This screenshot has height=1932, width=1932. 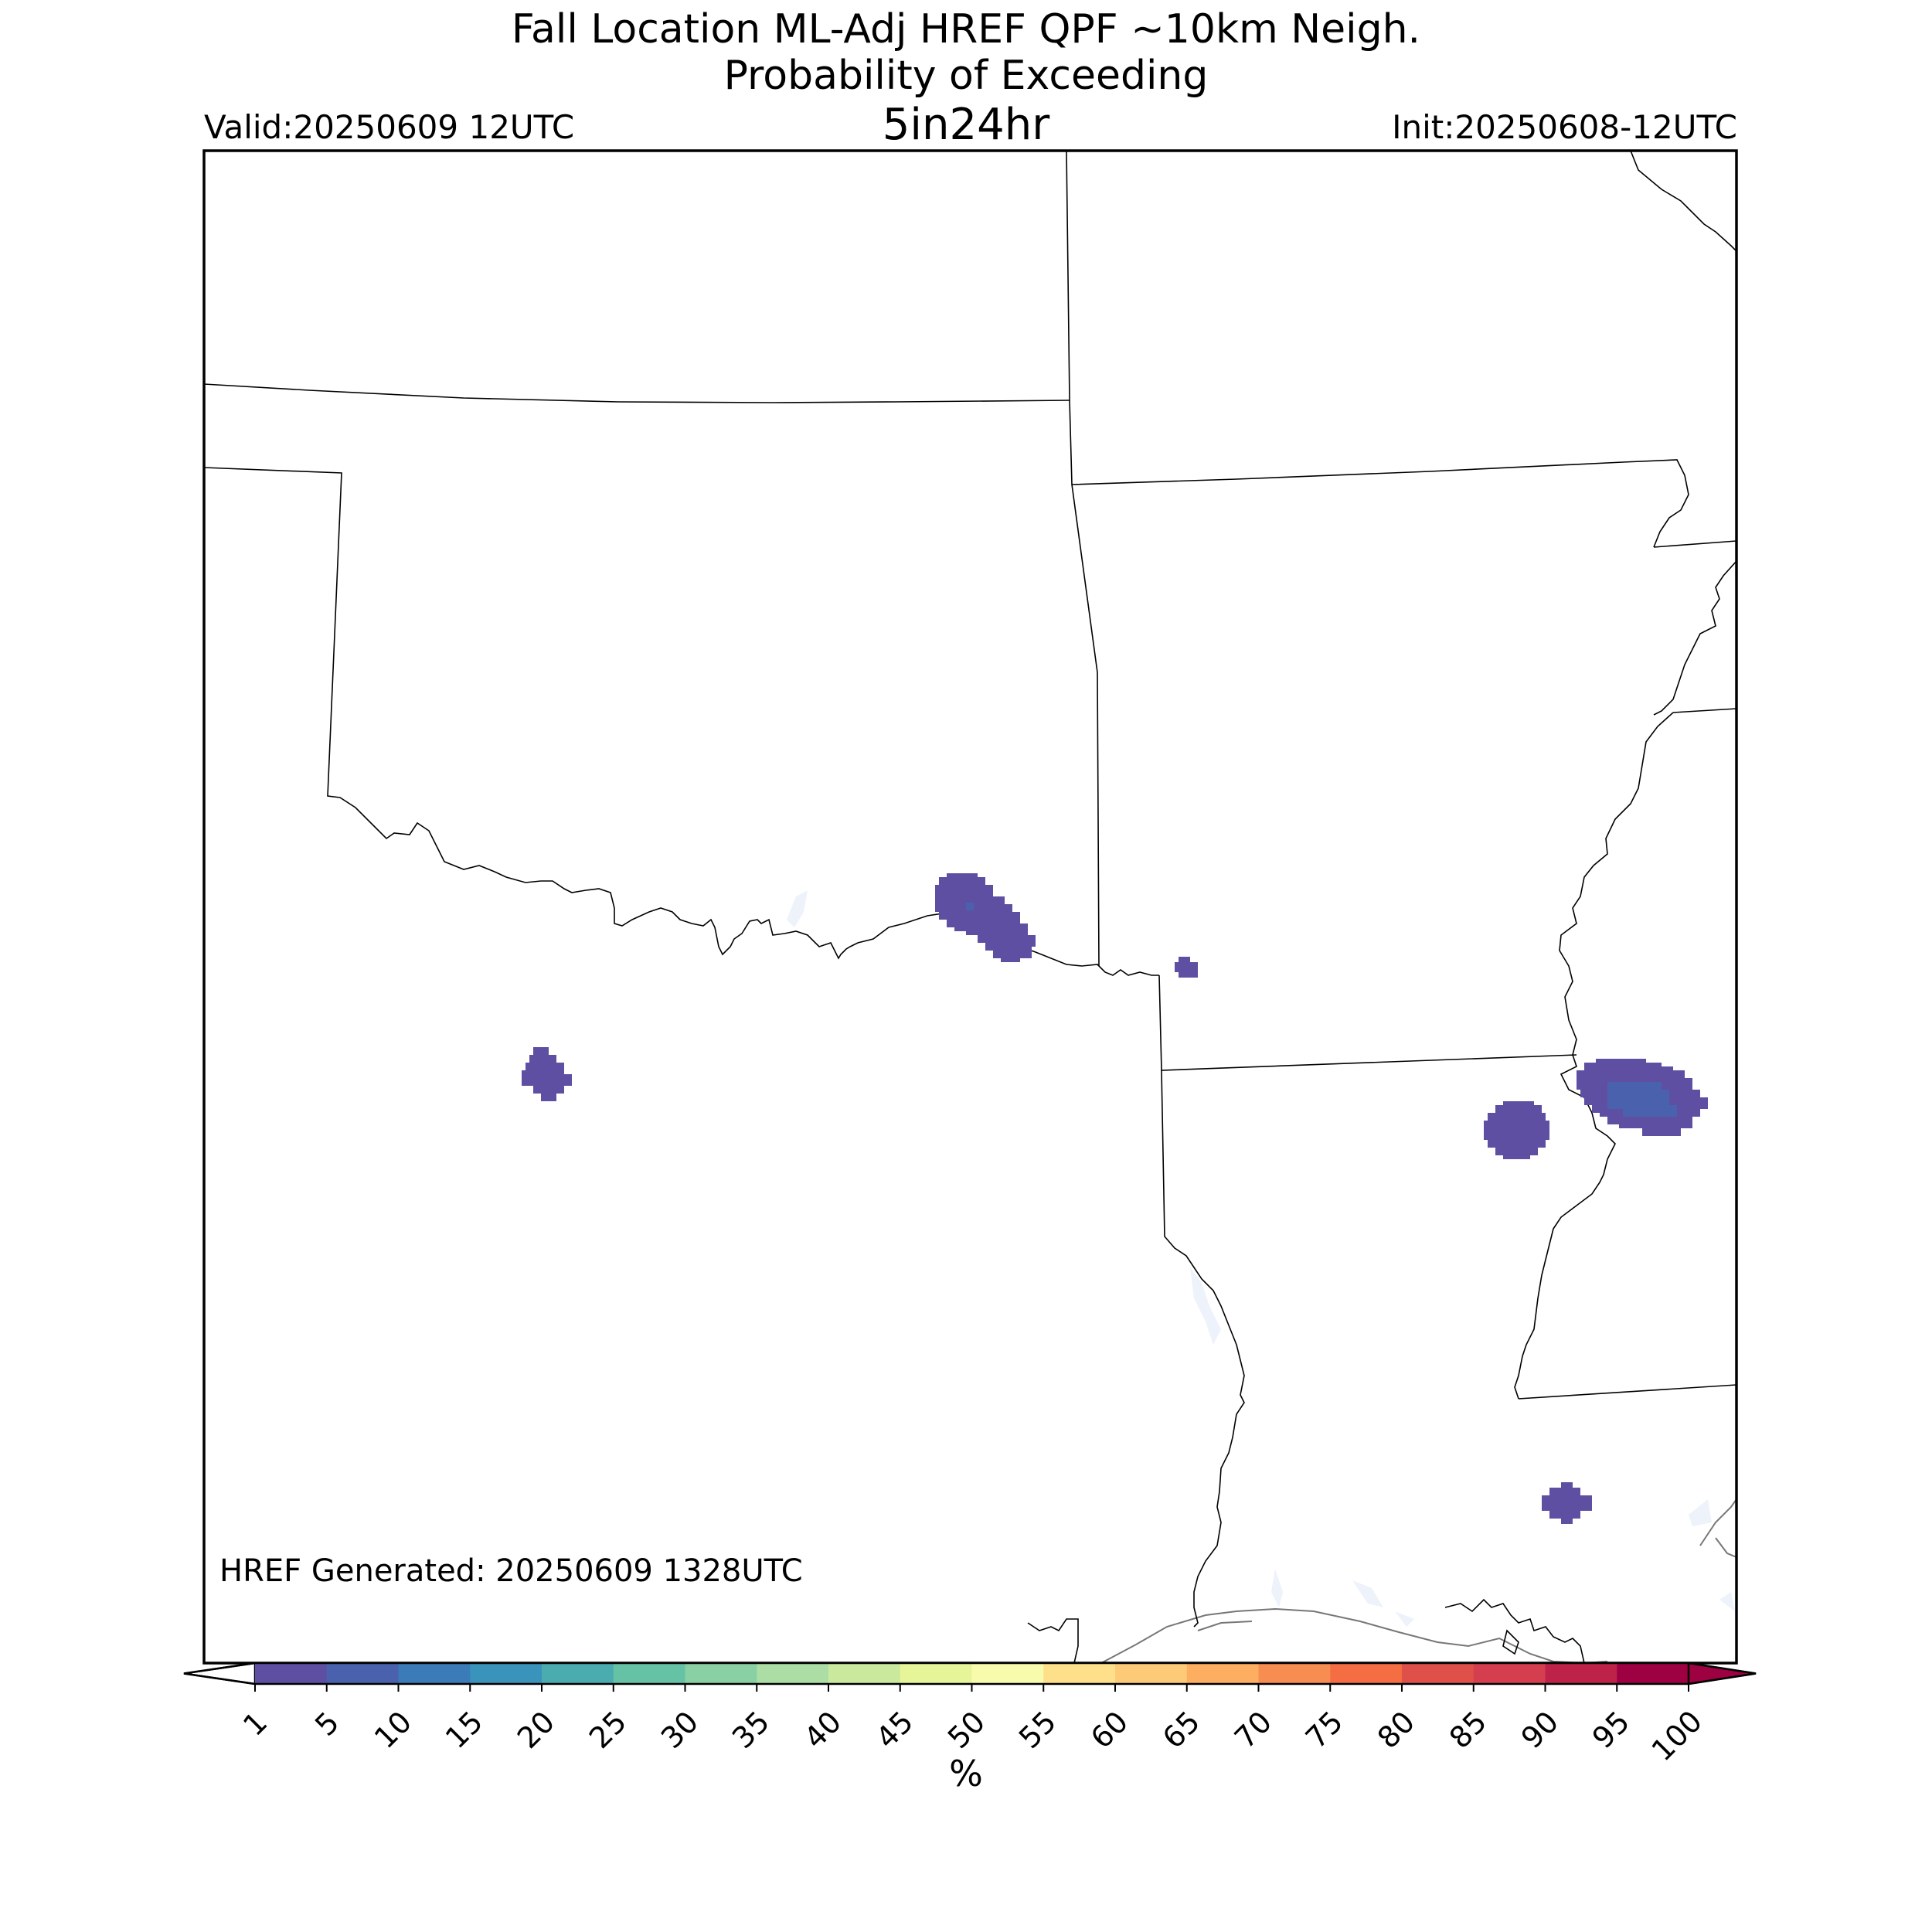 I want to click on valid-time: Valid:20250609 12UTC, so click(x=390, y=127).